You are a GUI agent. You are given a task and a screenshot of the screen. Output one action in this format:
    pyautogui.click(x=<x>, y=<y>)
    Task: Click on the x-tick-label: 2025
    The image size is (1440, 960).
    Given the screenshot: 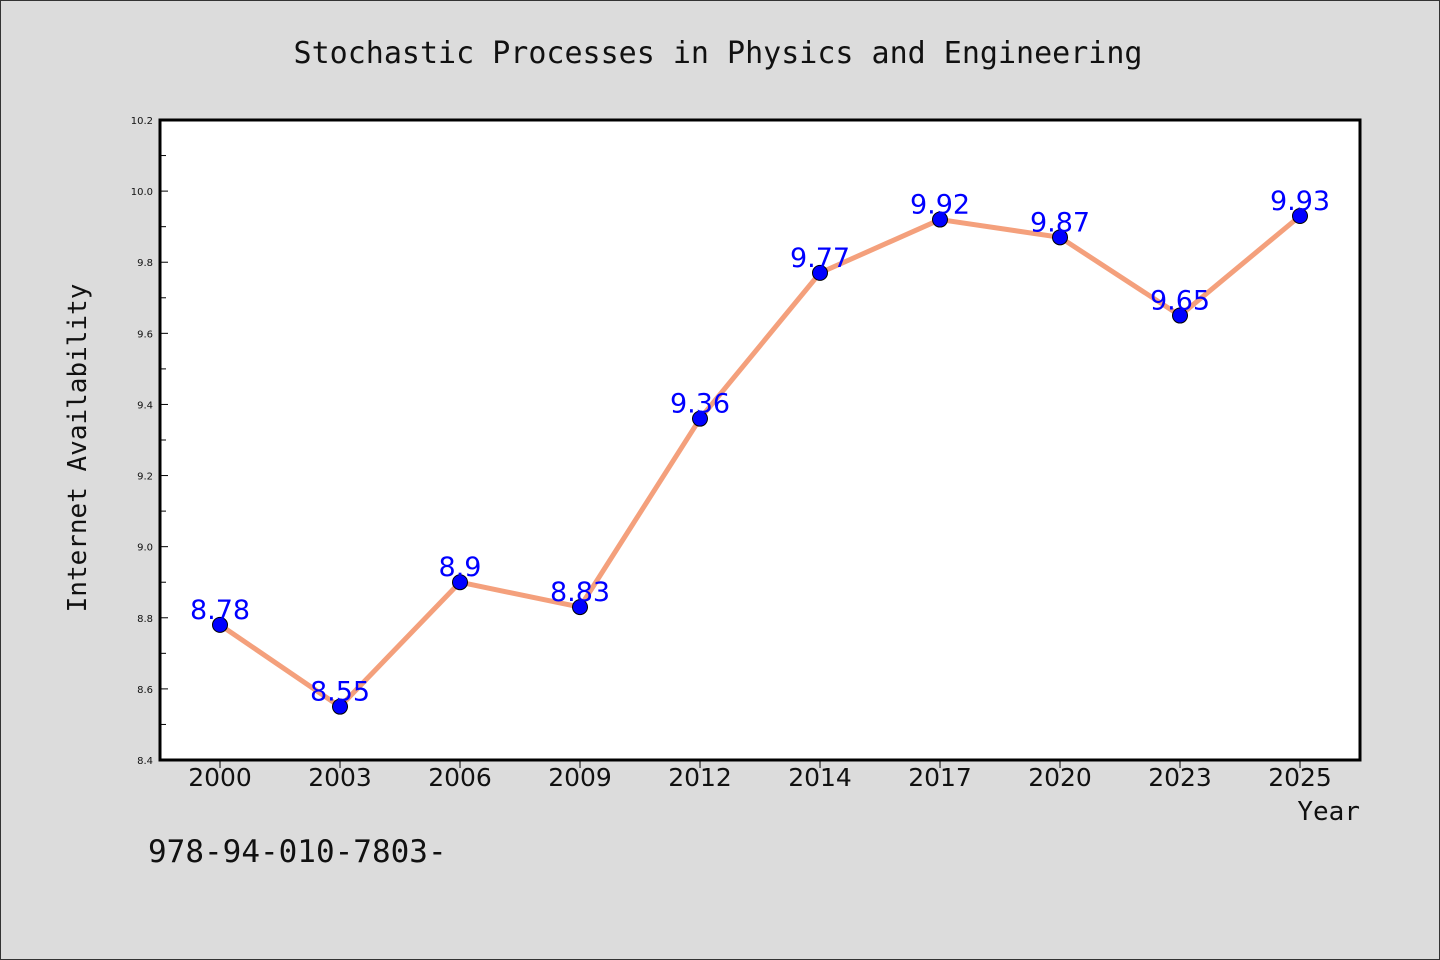 What is the action you would take?
    pyautogui.click(x=1300, y=777)
    